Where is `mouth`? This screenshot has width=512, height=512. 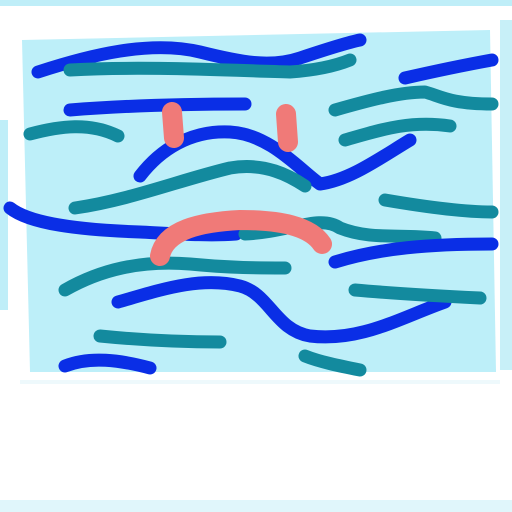
mouth is located at coordinates (241, 238).